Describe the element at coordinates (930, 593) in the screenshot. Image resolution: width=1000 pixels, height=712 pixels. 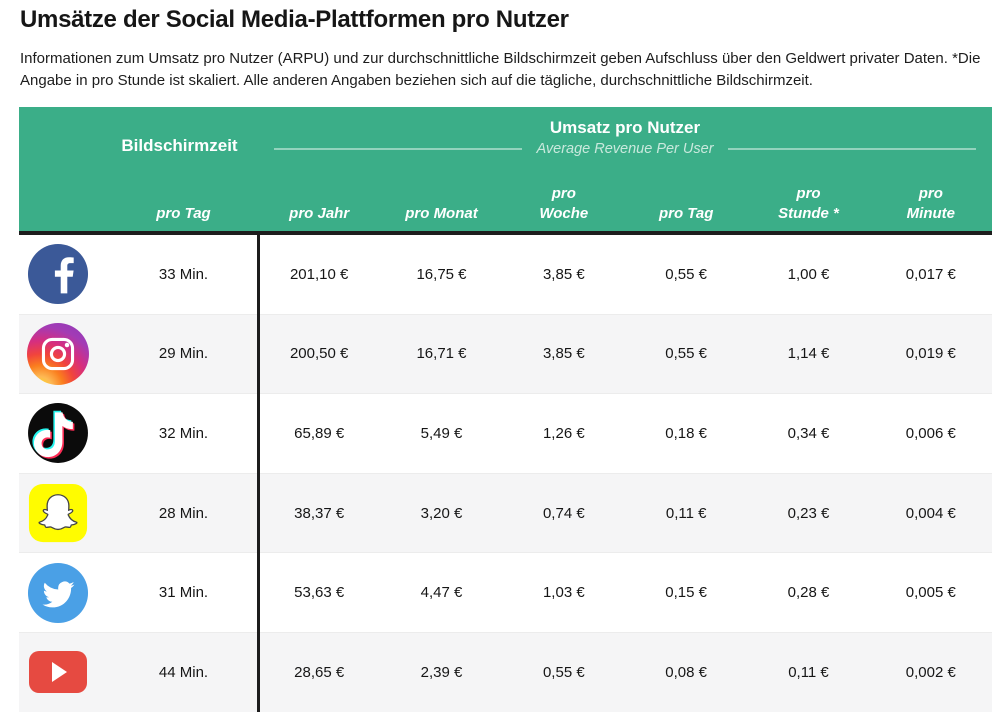
I see `per-minute-value: 0,005 €` at that location.